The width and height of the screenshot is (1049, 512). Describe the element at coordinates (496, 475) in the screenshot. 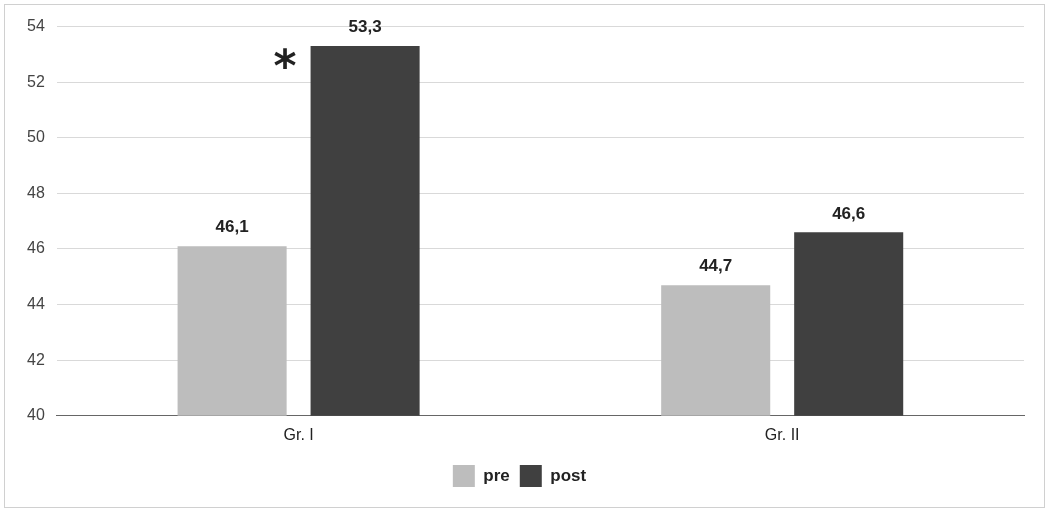

I see `legend-label: pre` at that location.